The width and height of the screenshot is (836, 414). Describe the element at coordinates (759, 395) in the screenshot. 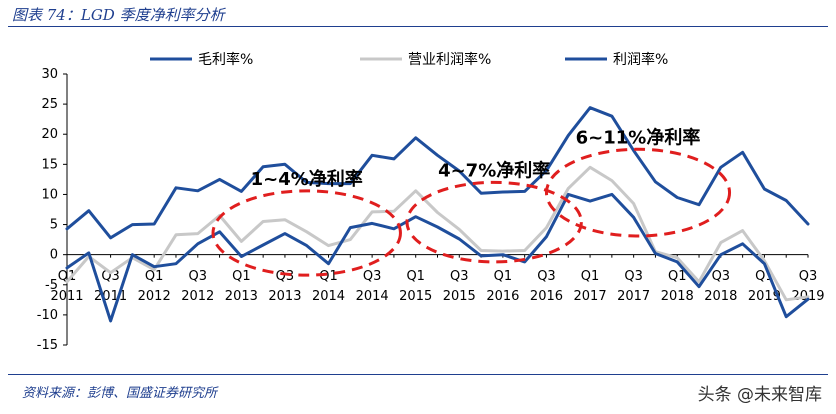

I see `watermark: 头条 @未来智库` at that location.